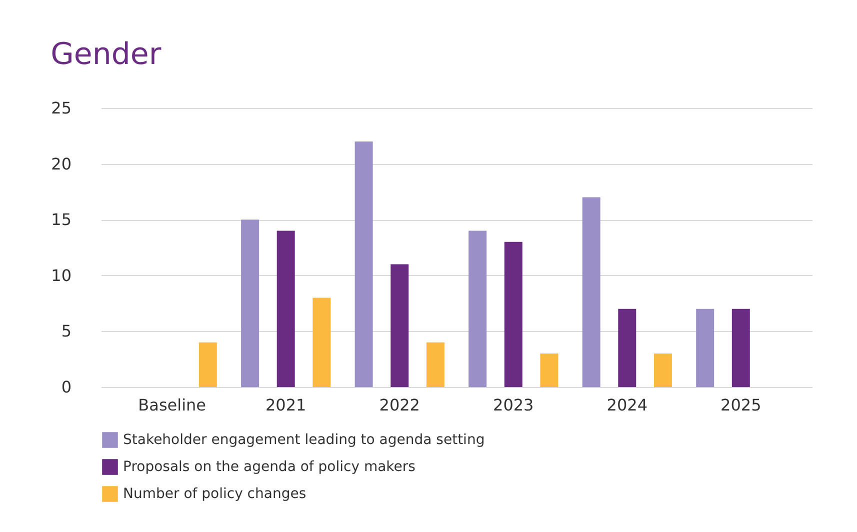 Image resolution: width=857 pixels, height=532 pixels. I want to click on x-tick-label: 2025, so click(741, 405).